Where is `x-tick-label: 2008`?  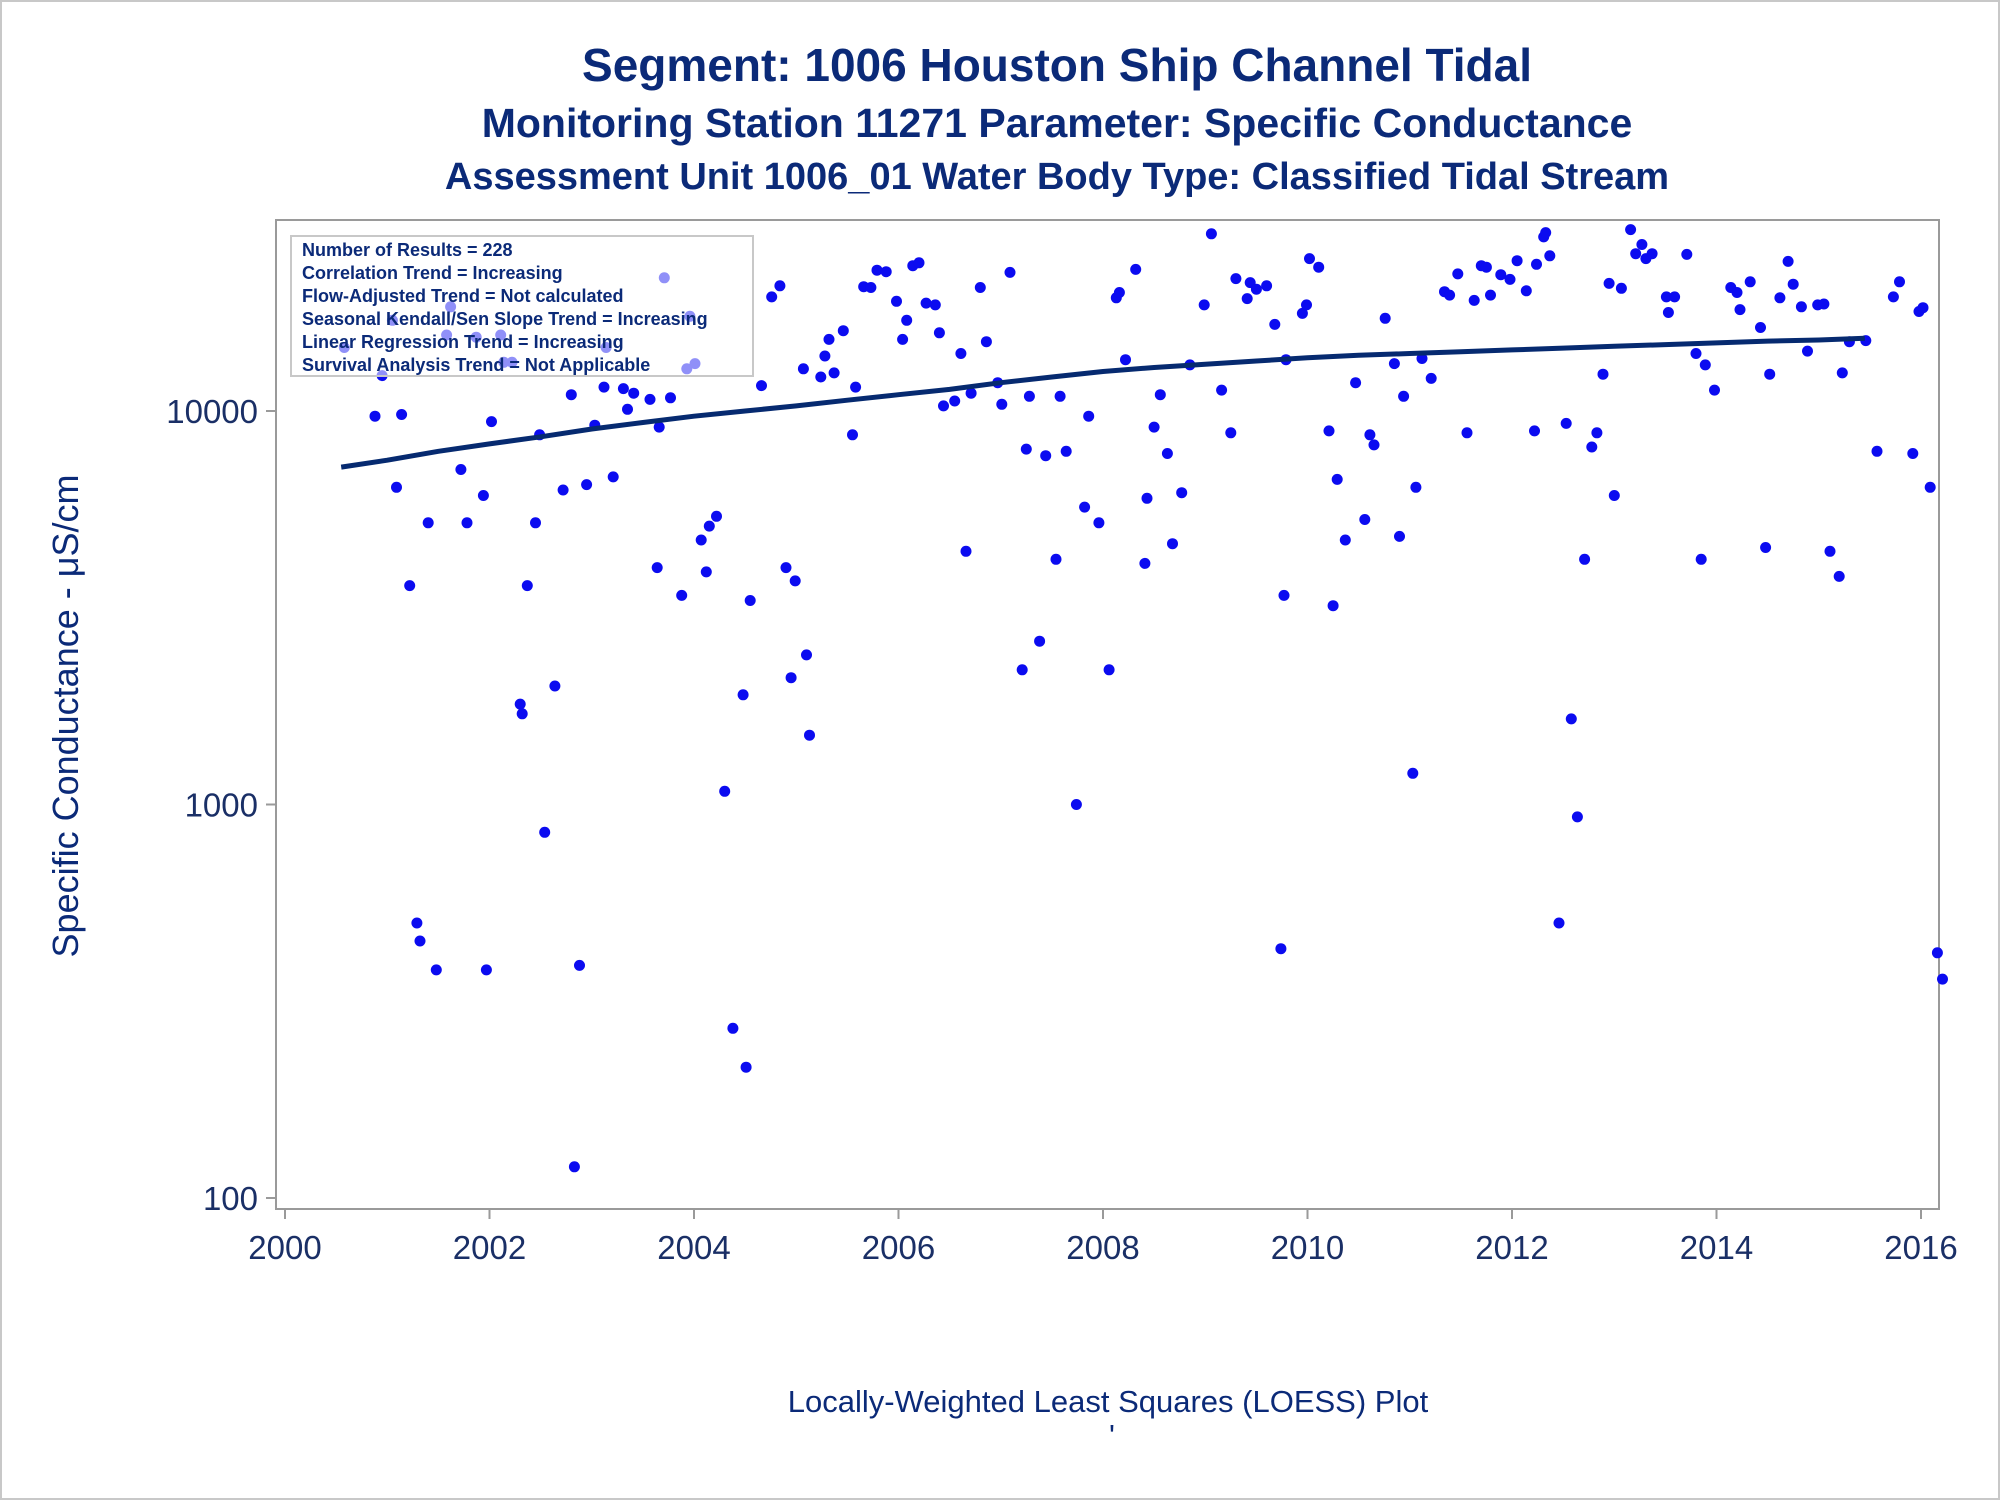
x-tick-label: 2008 is located at coordinates (1102, 1247).